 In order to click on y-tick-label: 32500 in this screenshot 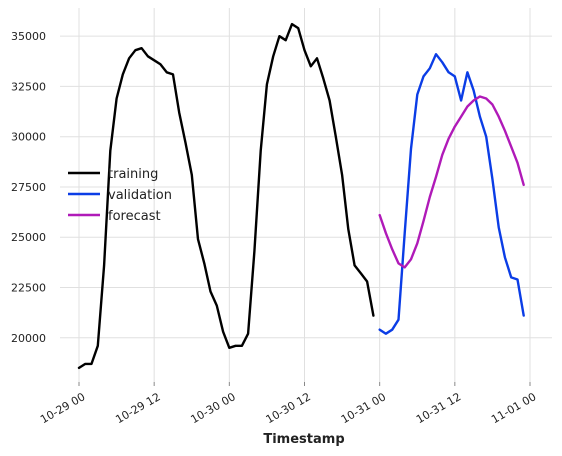, I will do `click(28, 86)`.